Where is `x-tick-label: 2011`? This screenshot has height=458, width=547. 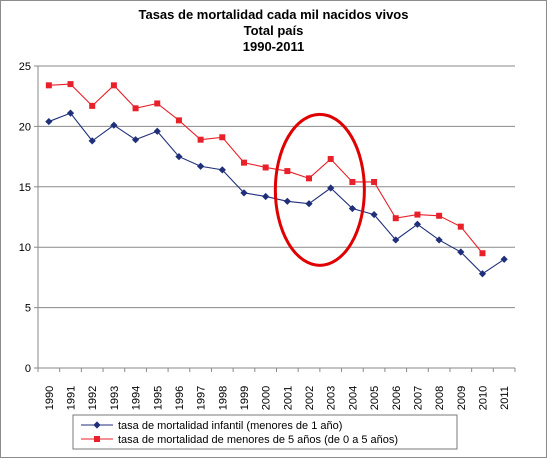
x-tick-label: 2011 is located at coordinates (505, 398).